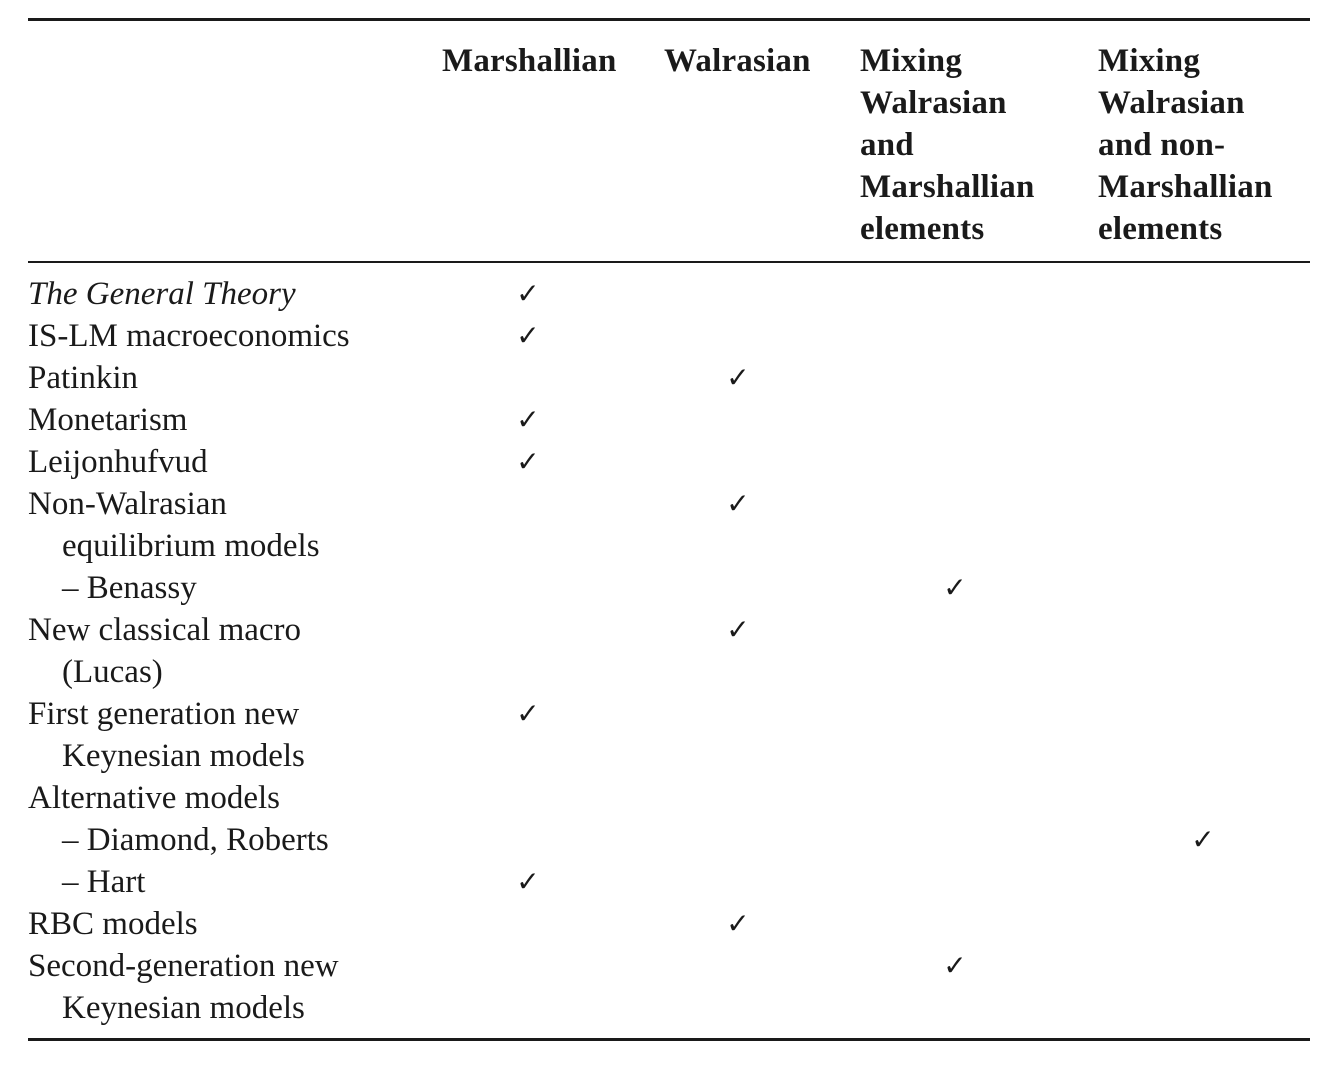  Describe the element at coordinates (183, 966) in the screenshot. I see `row-label: Second-generation new` at that location.